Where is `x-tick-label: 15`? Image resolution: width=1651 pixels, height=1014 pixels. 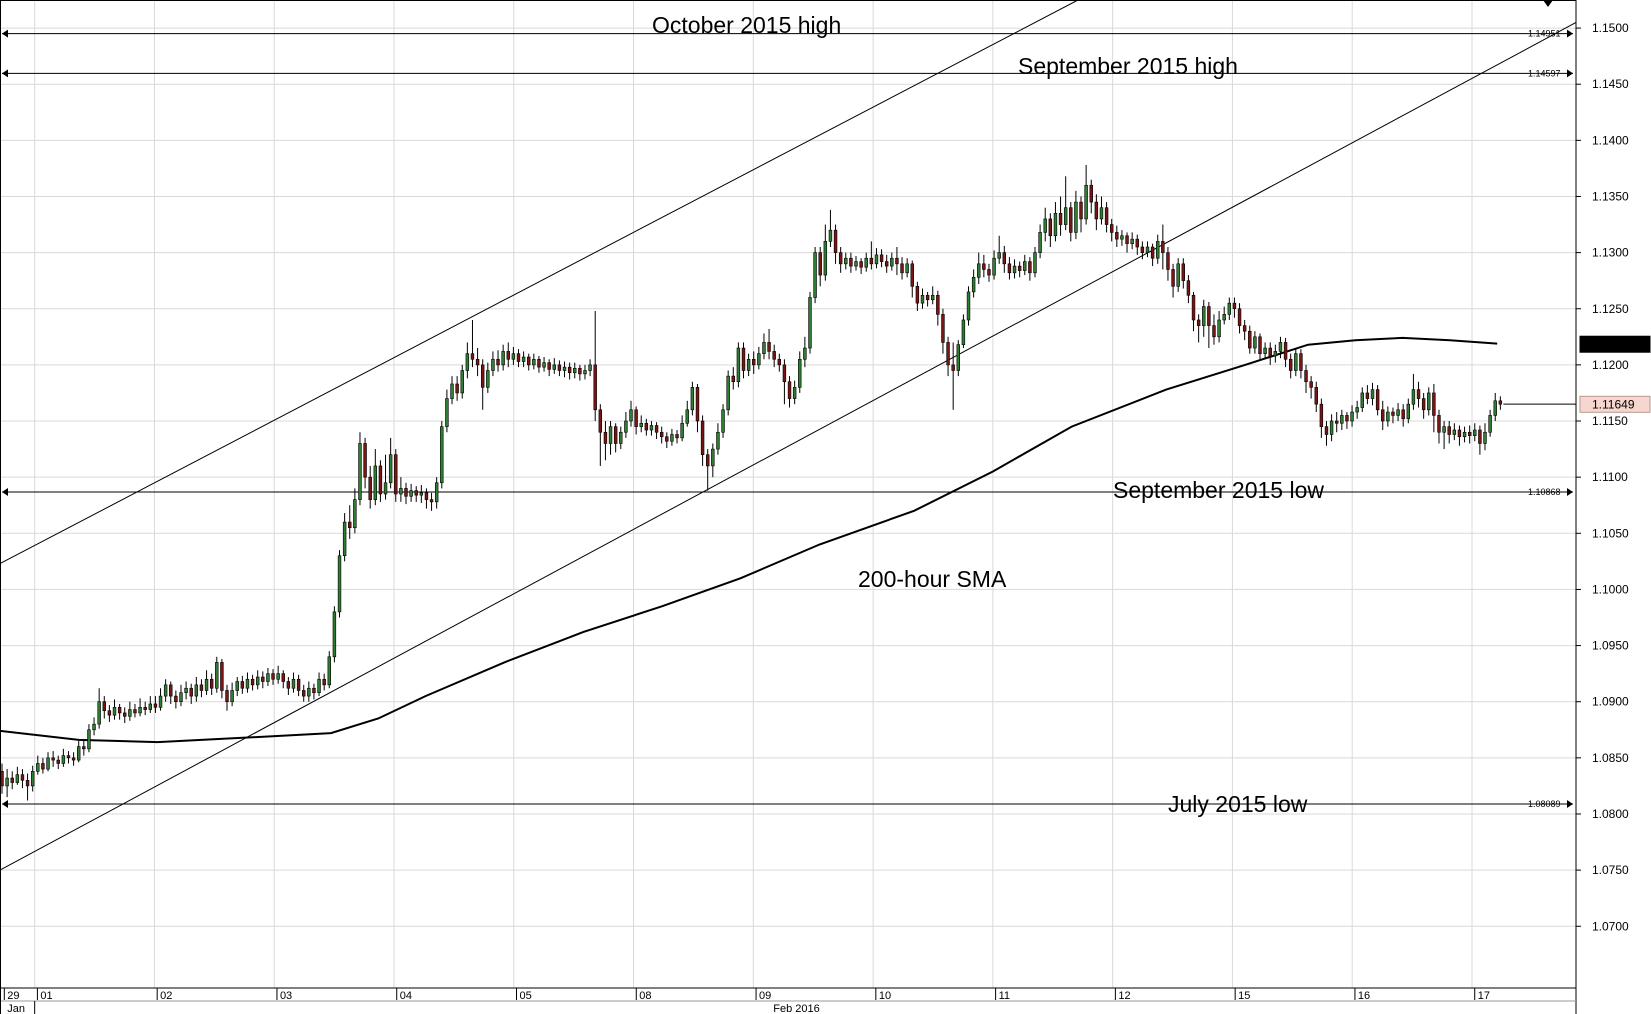 x-tick-label: 15 is located at coordinates (1244, 996).